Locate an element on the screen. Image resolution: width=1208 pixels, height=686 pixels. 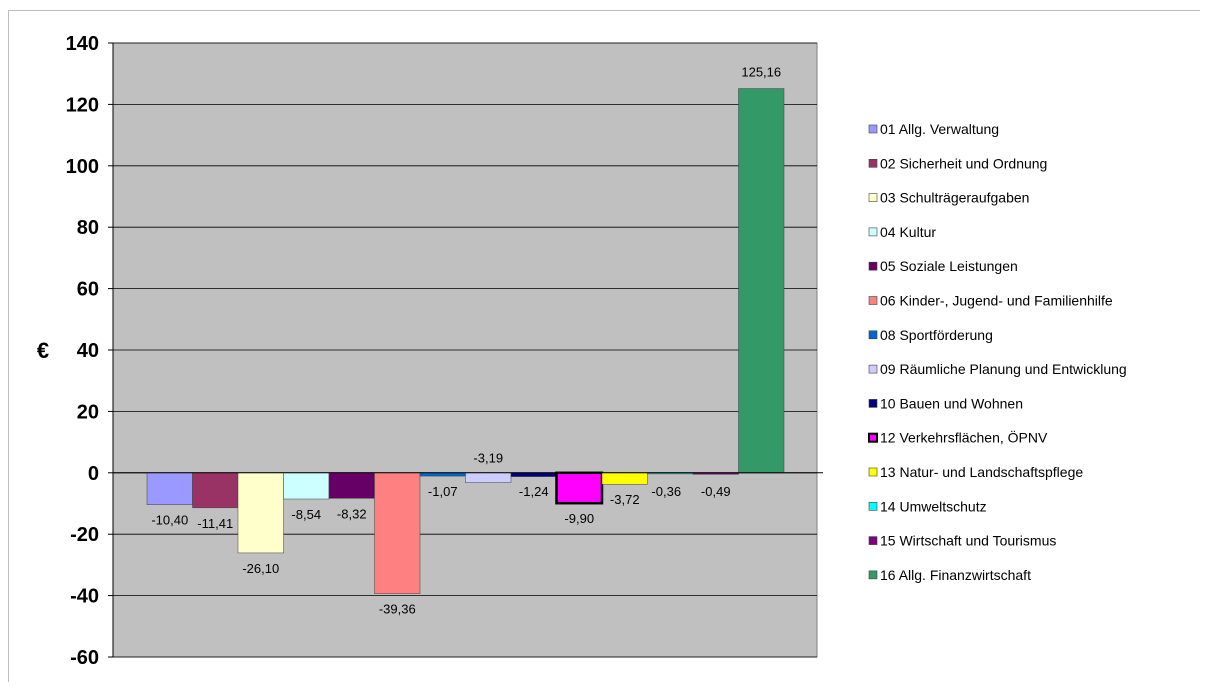
data-label: -8,54 is located at coordinates (306, 514).